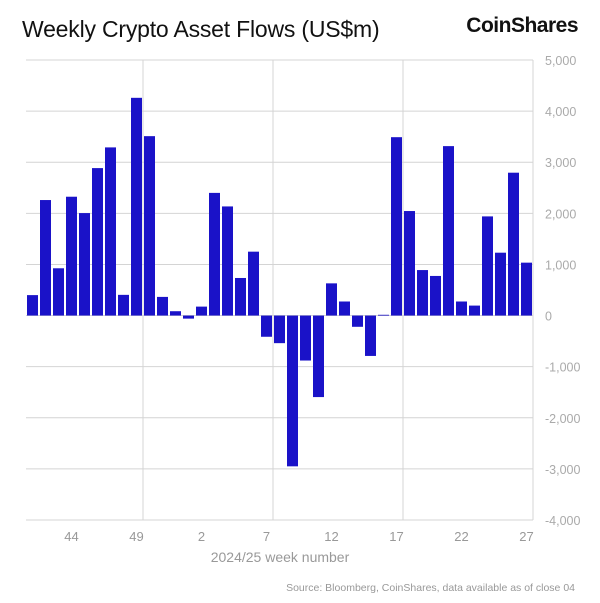  Describe the element at coordinates (396, 536) in the screenshot. I see `x-tick-label: 17` at that location.